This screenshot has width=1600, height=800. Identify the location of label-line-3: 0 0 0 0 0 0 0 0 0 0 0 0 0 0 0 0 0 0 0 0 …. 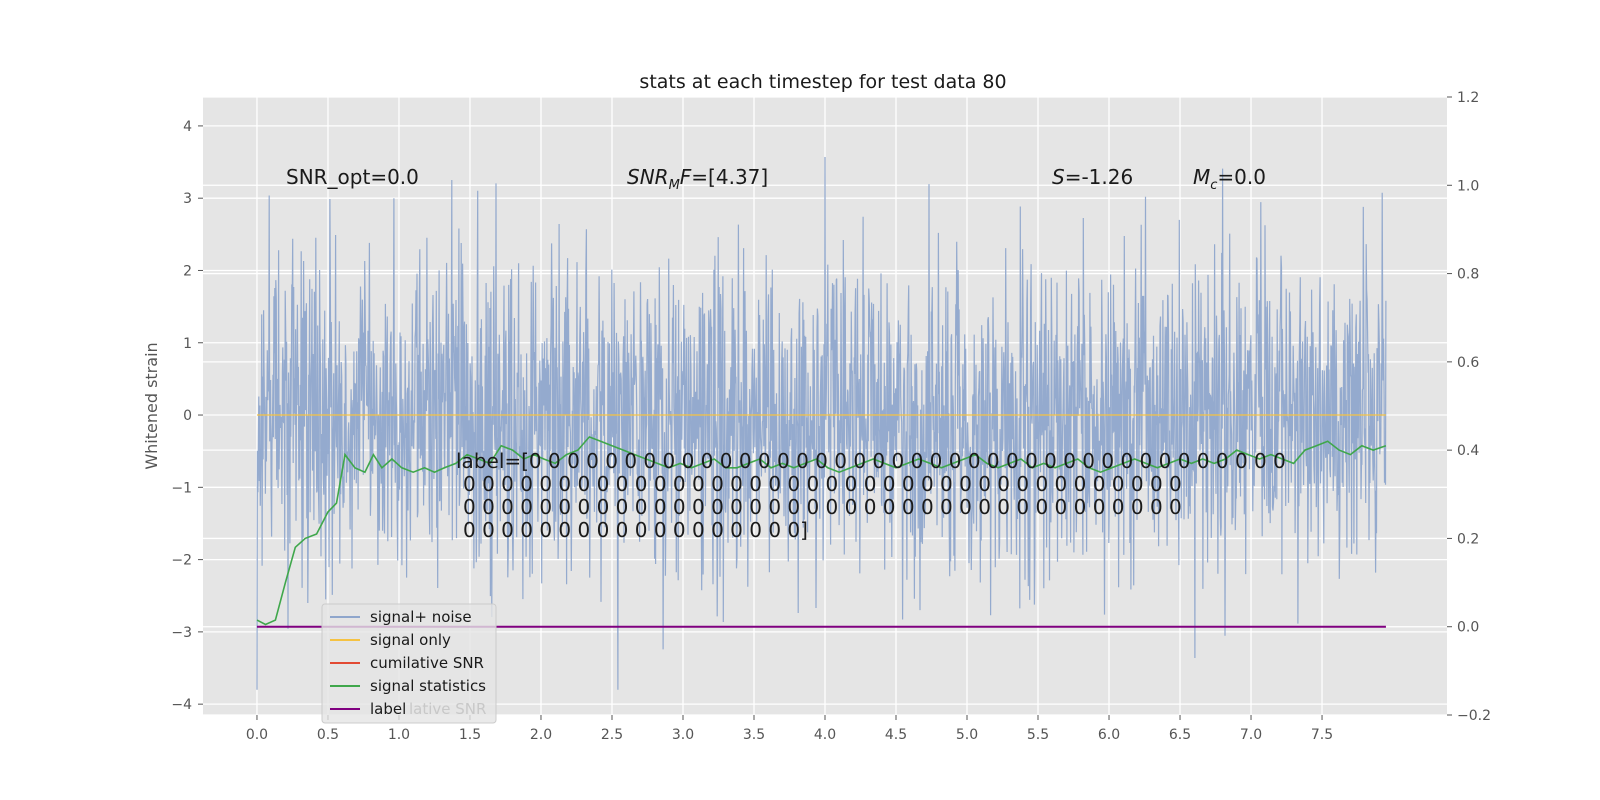
(822, 507).